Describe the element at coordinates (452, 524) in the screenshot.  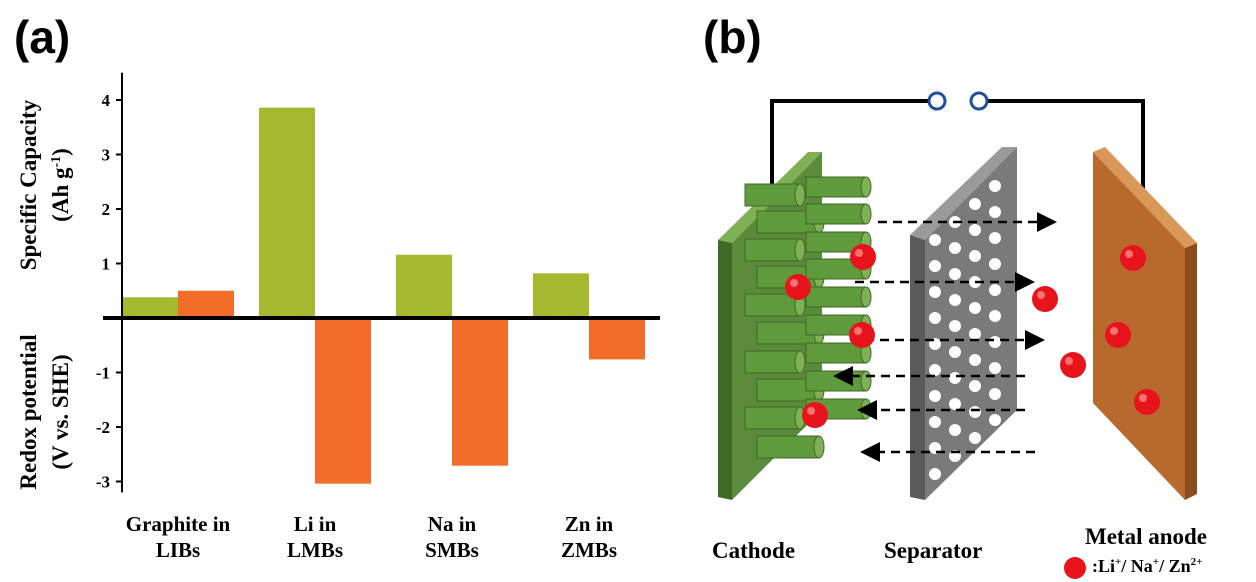
I see `category-label: Na in` at that location.